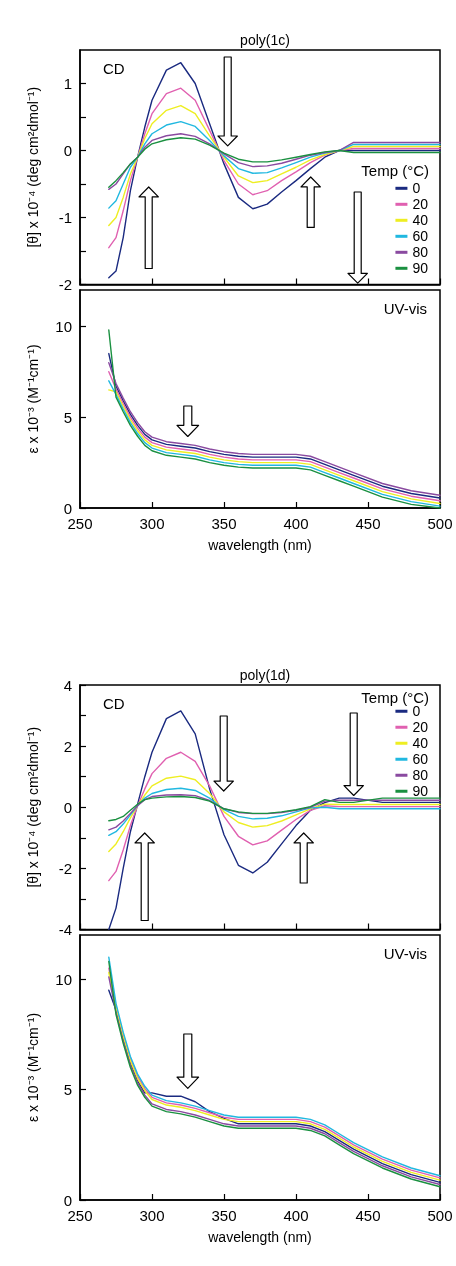  Describe the element at coordinates (67, 83) in the screenshot. I see `y-tick-label: 1` at that location.